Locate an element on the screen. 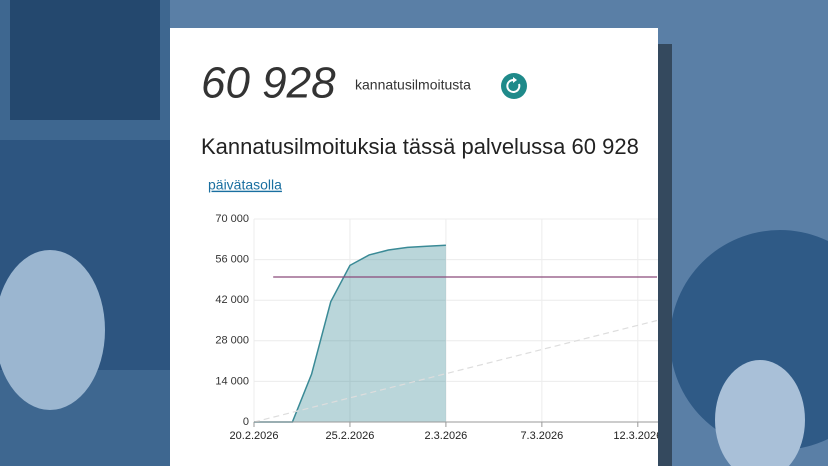  area is located at coordinates (350, 333).